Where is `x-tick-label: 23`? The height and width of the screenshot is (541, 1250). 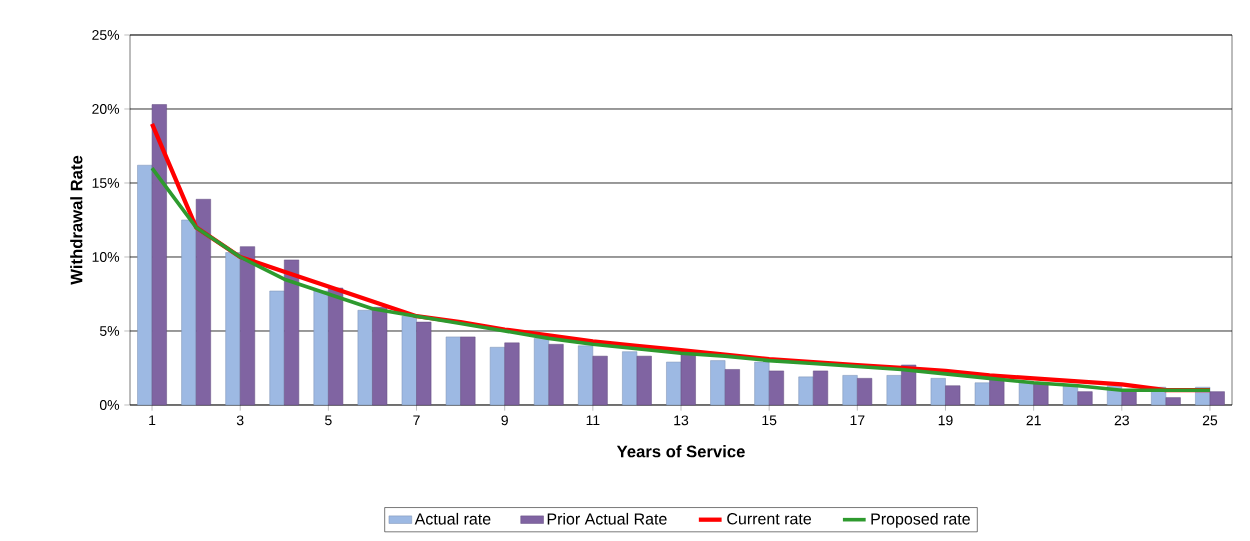 x-tick-label: 23 is located at coordinates (1121, 420).